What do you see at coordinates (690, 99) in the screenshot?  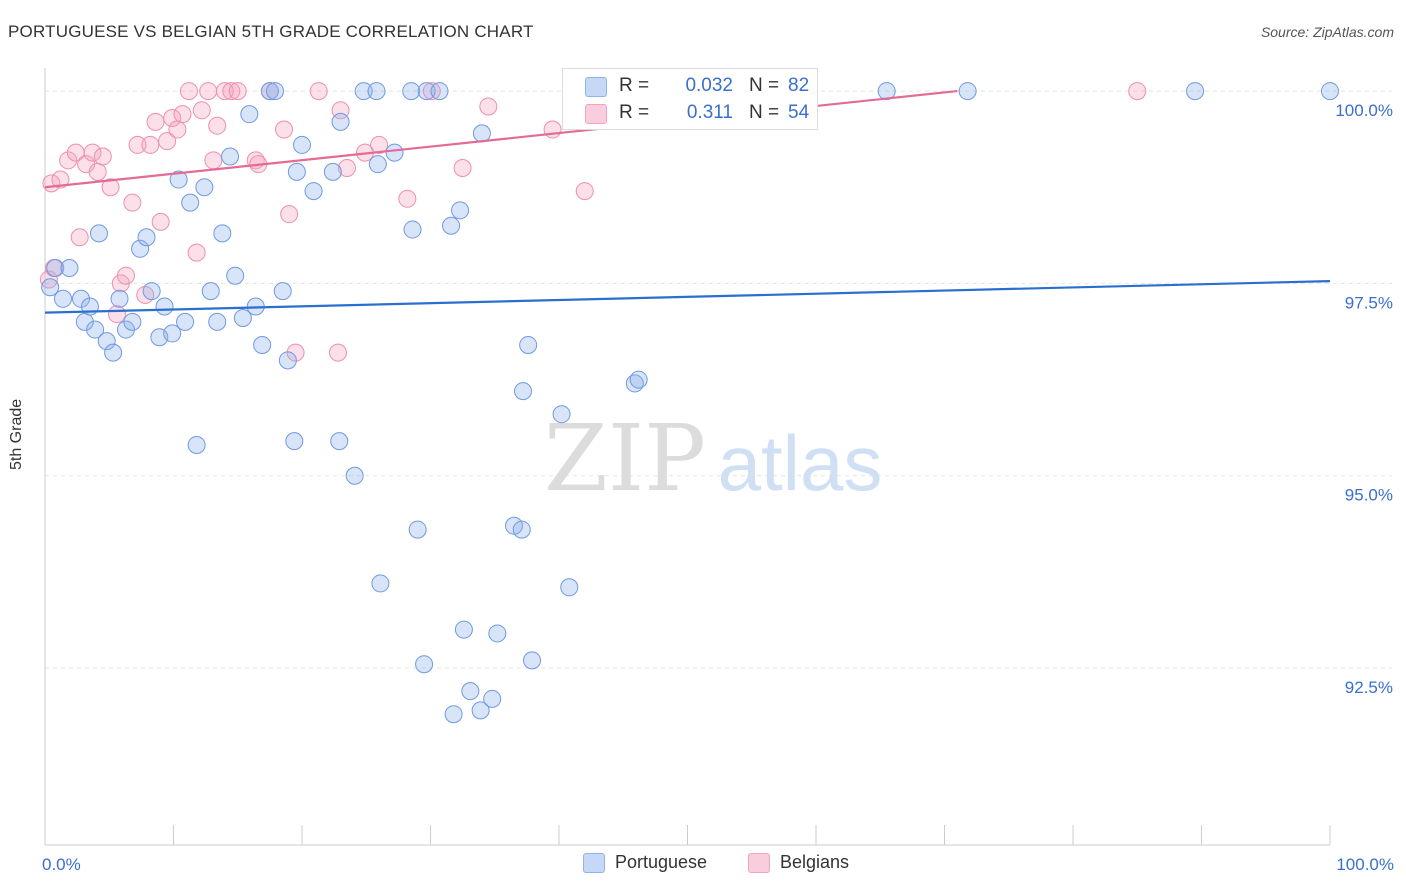 I see `stats-legend: R = 0.032 N = 82 R = 0.311 N = 54` at bounding box center [690, 99].